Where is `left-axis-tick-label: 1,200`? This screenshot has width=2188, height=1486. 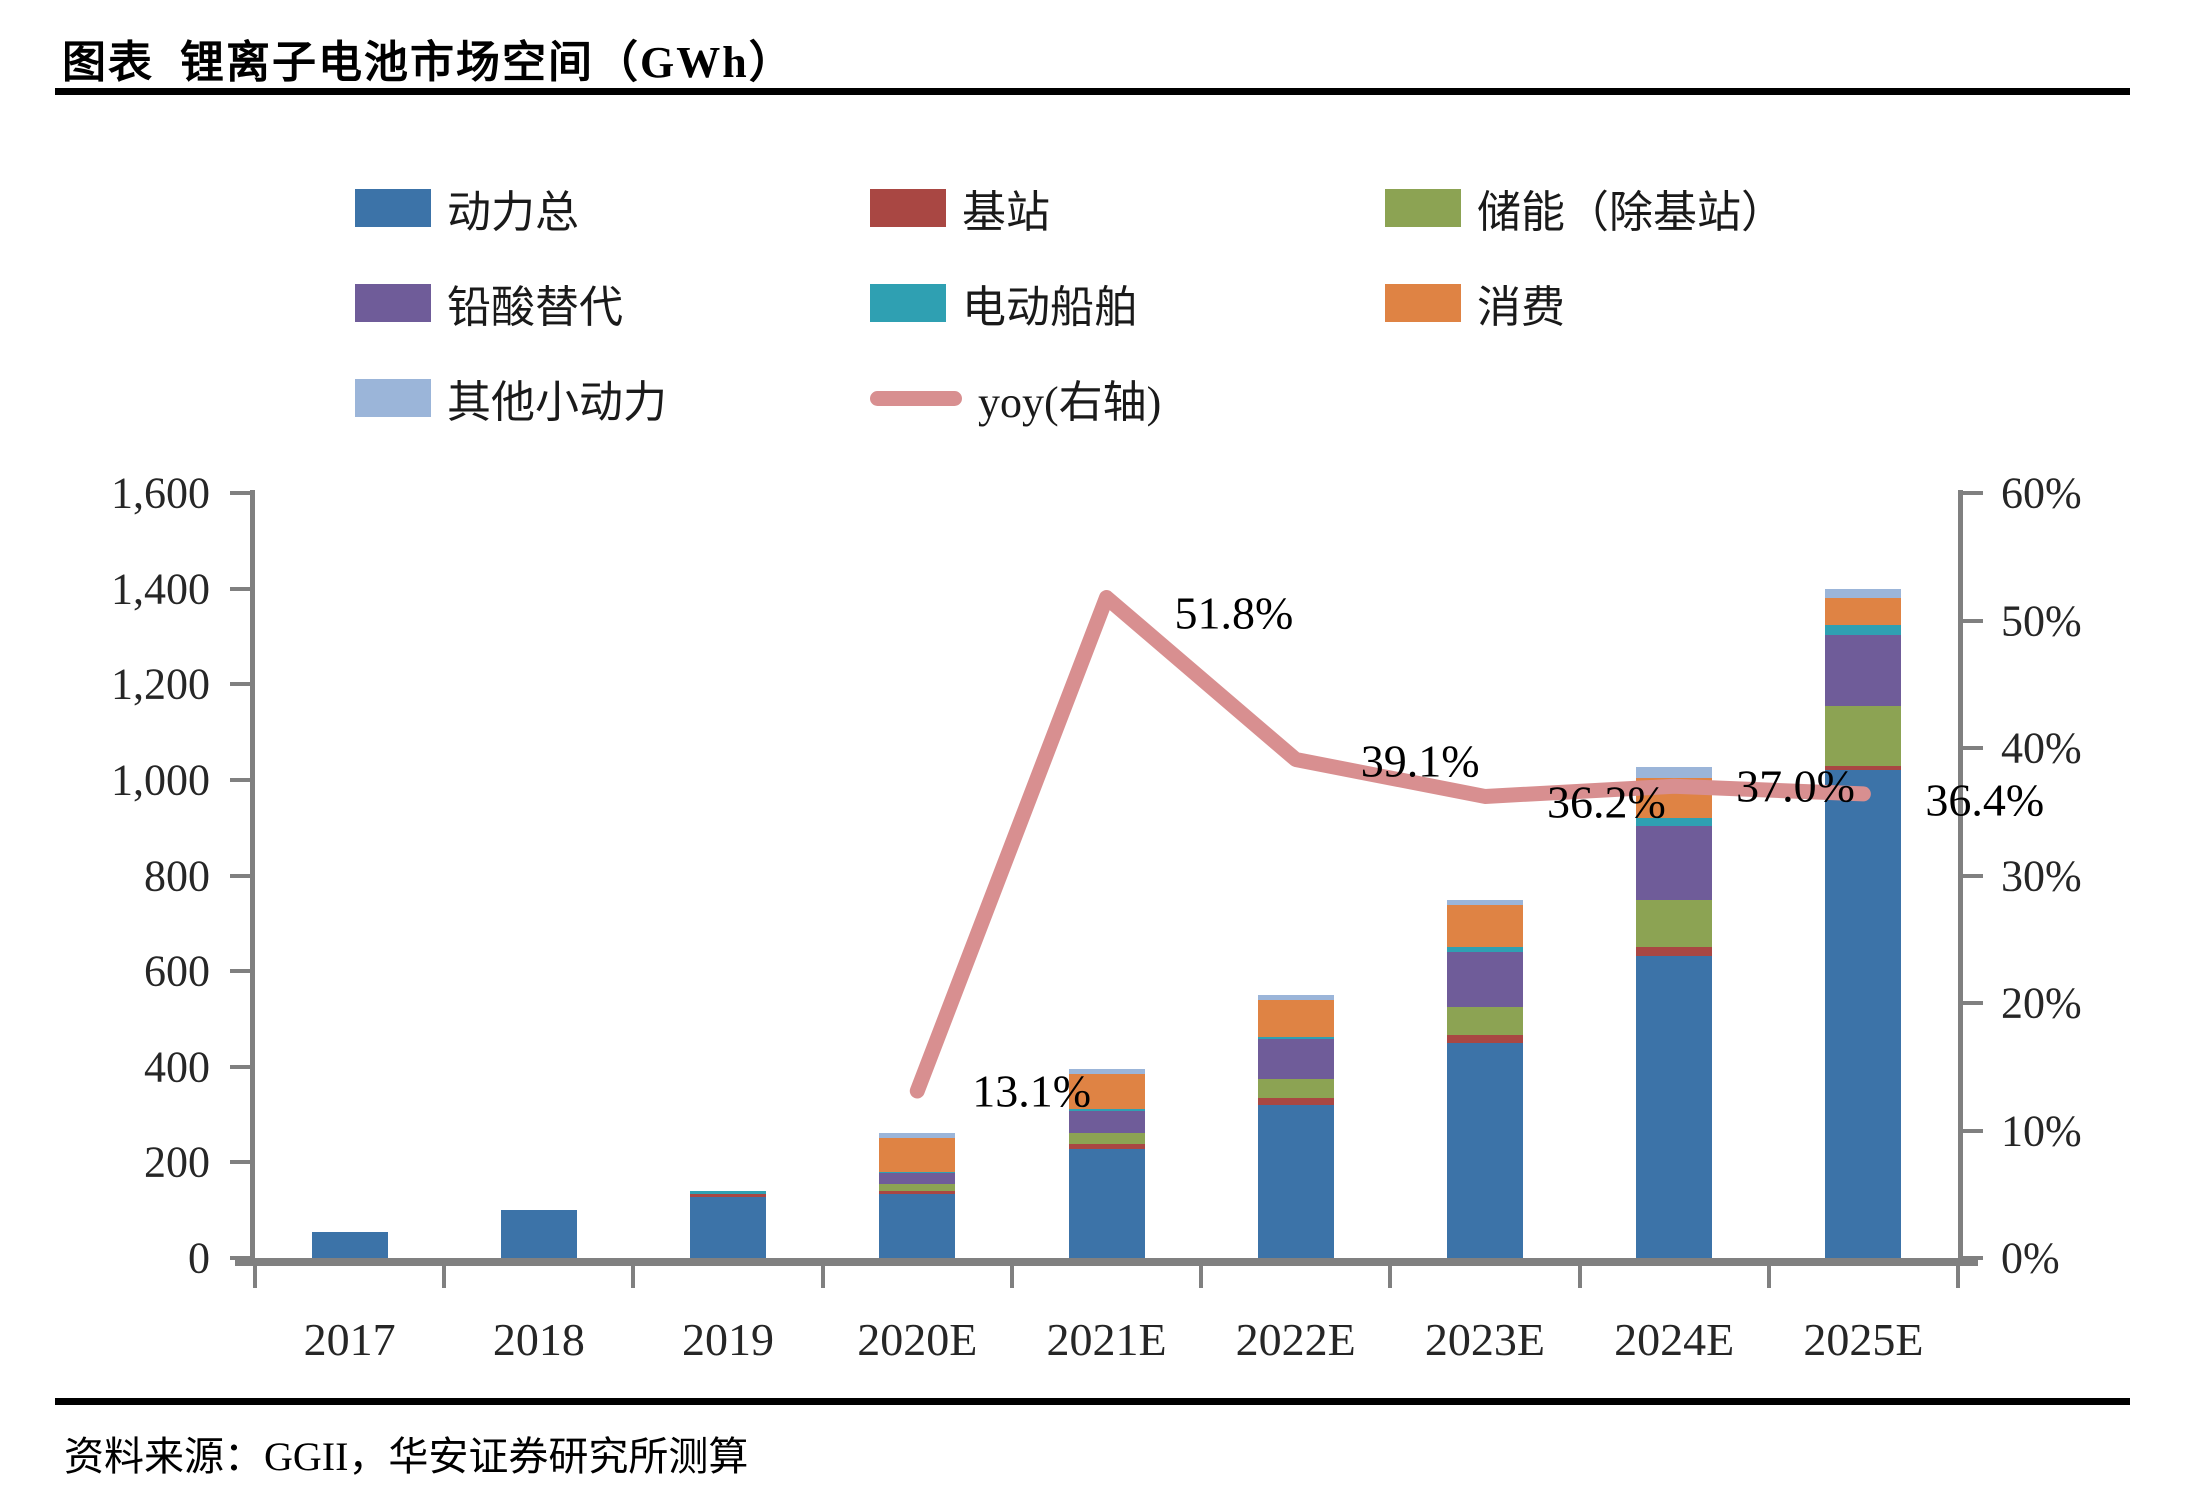 left-axis-tick-label: 1,200 is located at coordinates (160, 684).